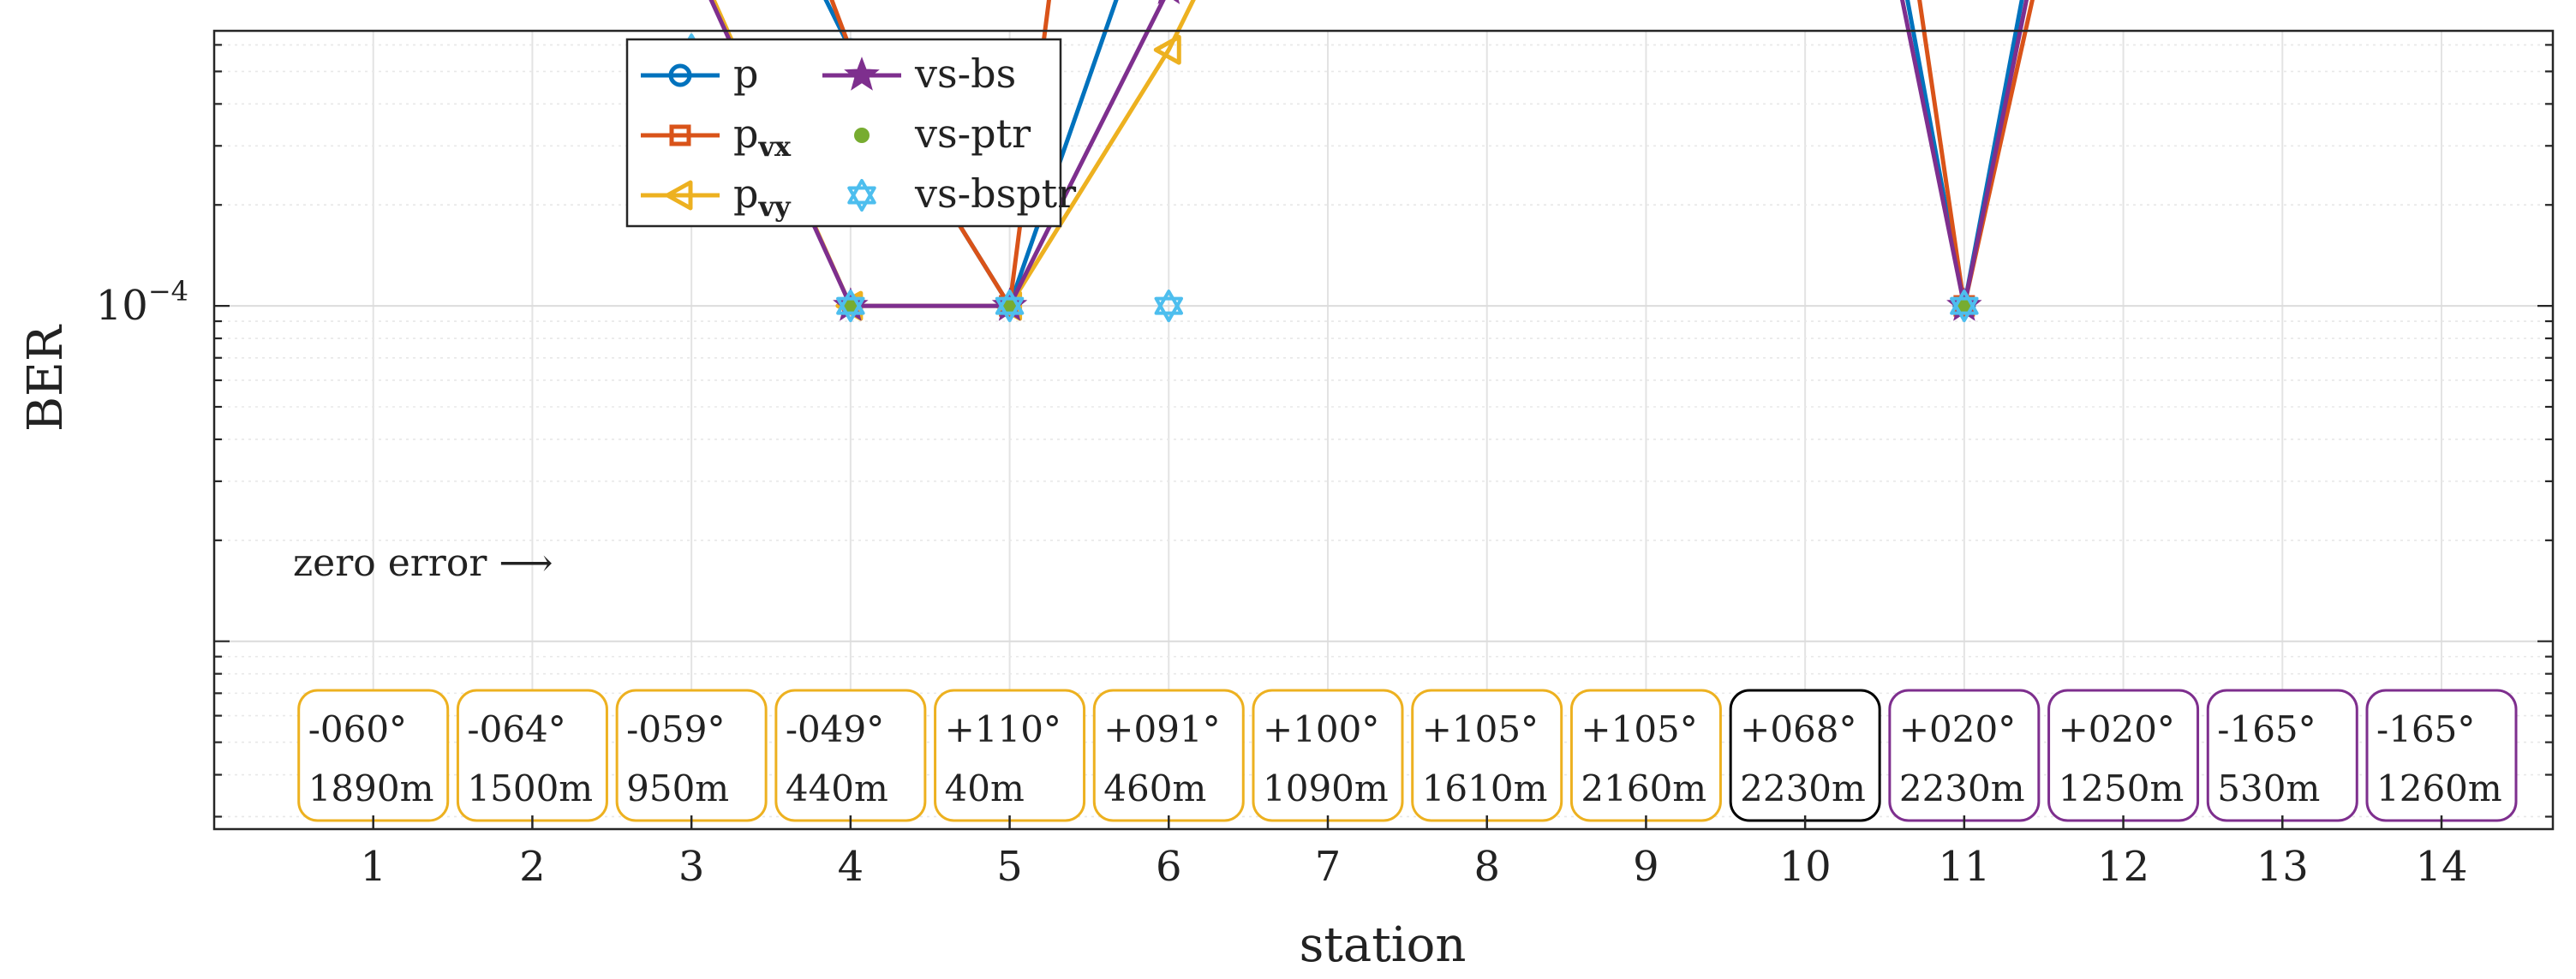 The width and height of the screenshot is (2576, 979). What do you see at coordinates (371, 788) in the screenshot?
I see `station-distance: 1890m` at bounding box center [371, 788].